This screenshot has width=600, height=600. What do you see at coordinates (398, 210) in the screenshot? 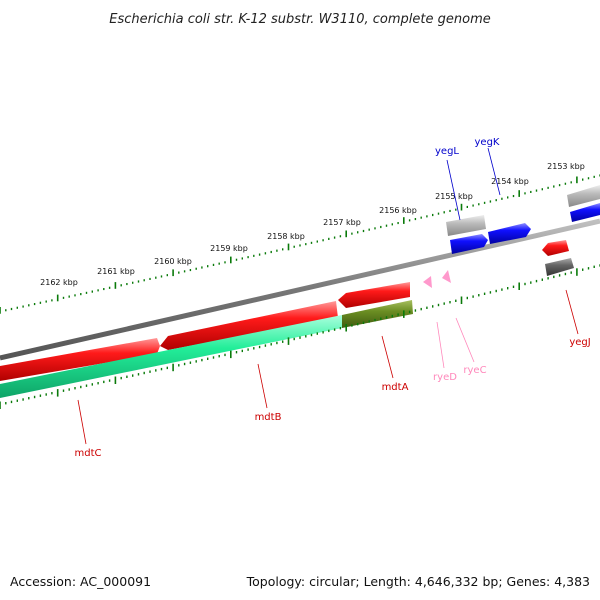
I see `scale-label: 2156 kbp` at bounding box center [398, 210].